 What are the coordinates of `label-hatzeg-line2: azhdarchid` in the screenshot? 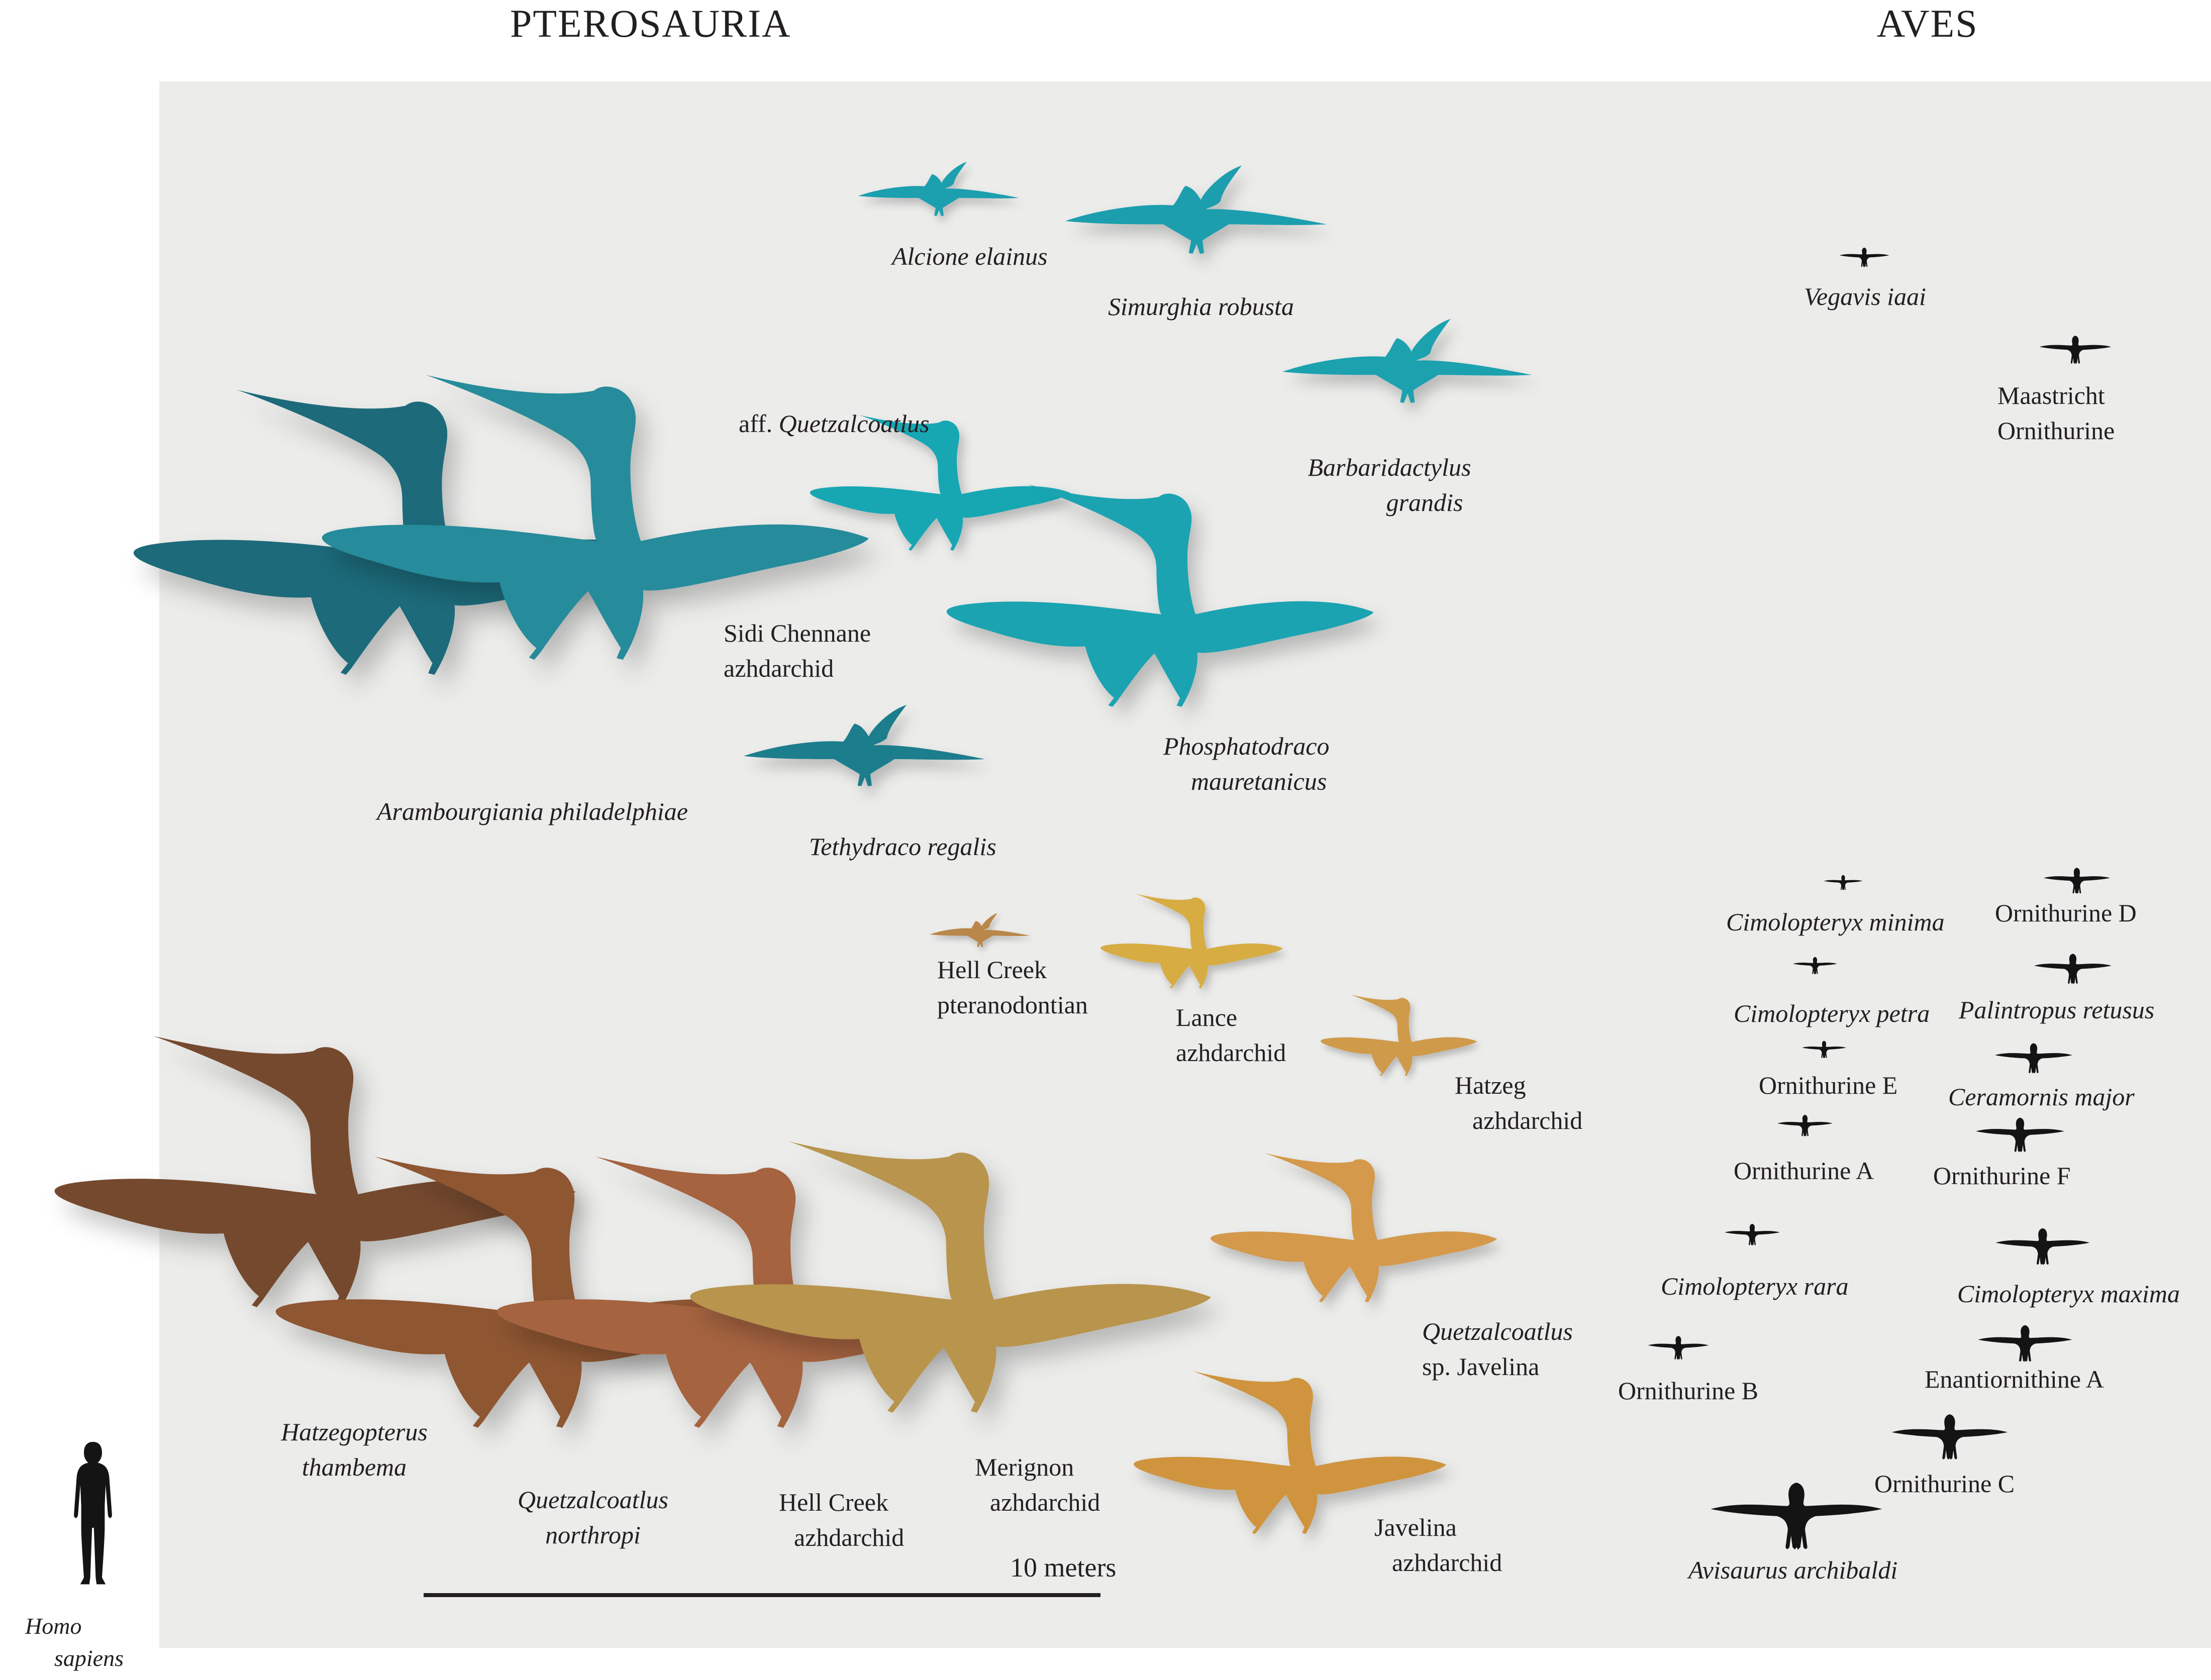 It's located at (1527, 1120).